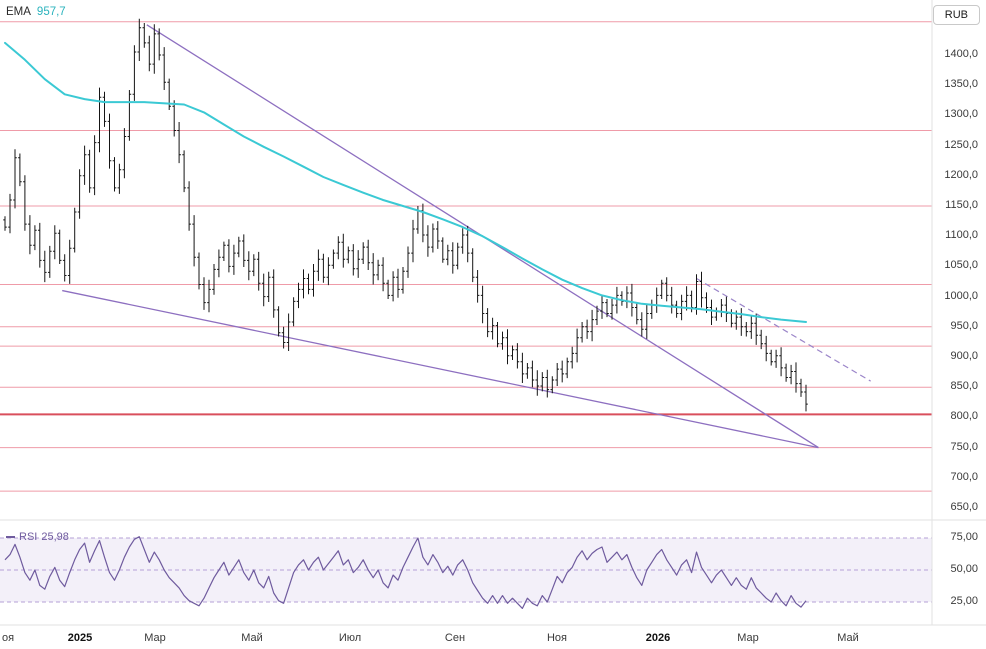 The height and width of the screenshot is (649, 986). I want to click on price-axis-label: 800,0, so click(964, 416).